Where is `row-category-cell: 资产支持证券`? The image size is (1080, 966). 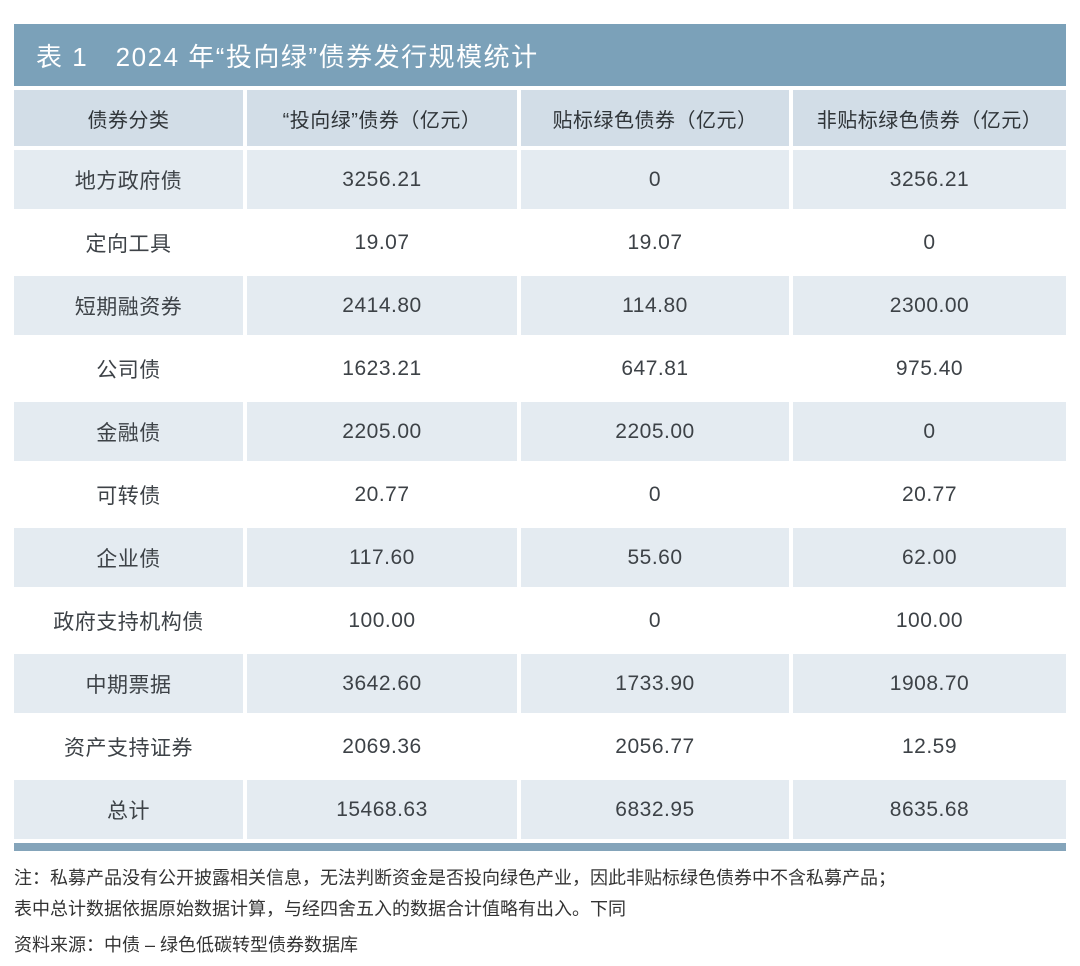
row-category-cell: 资产支持证券 is located at coordinates (128, 746).